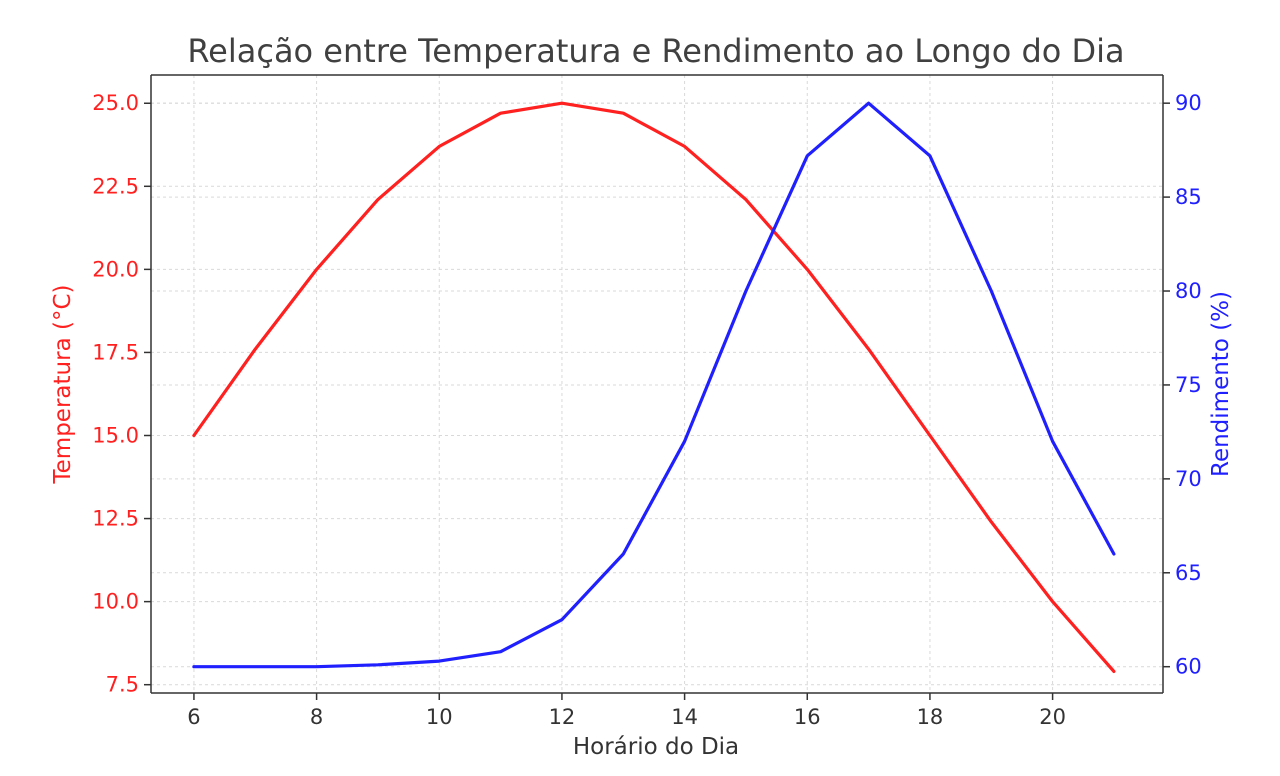 This screenshot has width=1280, height=776. I want to click on x-axis-label: Horário do Dia, so click(656, 747).